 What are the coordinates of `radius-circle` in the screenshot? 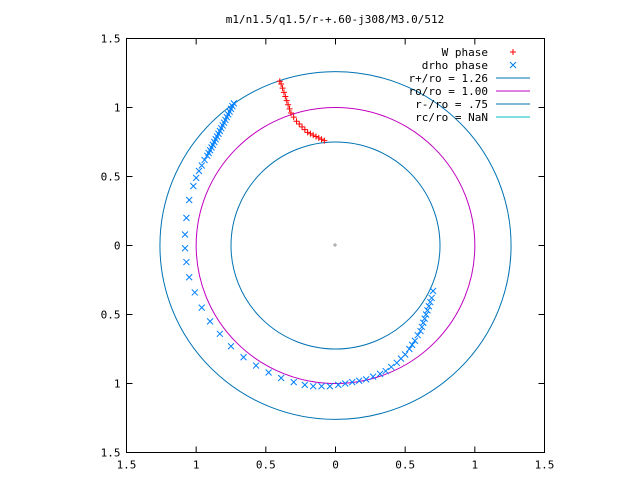 It's located at (335, 245).